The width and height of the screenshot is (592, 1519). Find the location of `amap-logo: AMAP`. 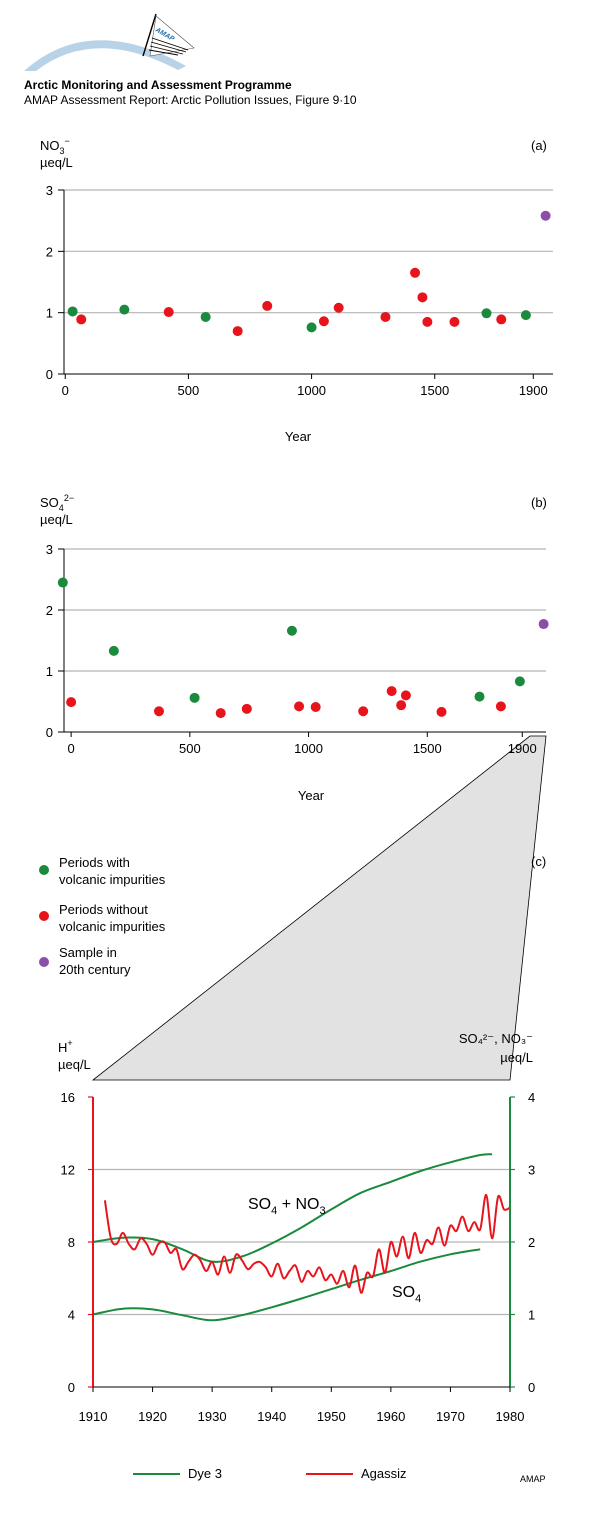

amap-logo: AMAP is located at coordinates (109, 42).